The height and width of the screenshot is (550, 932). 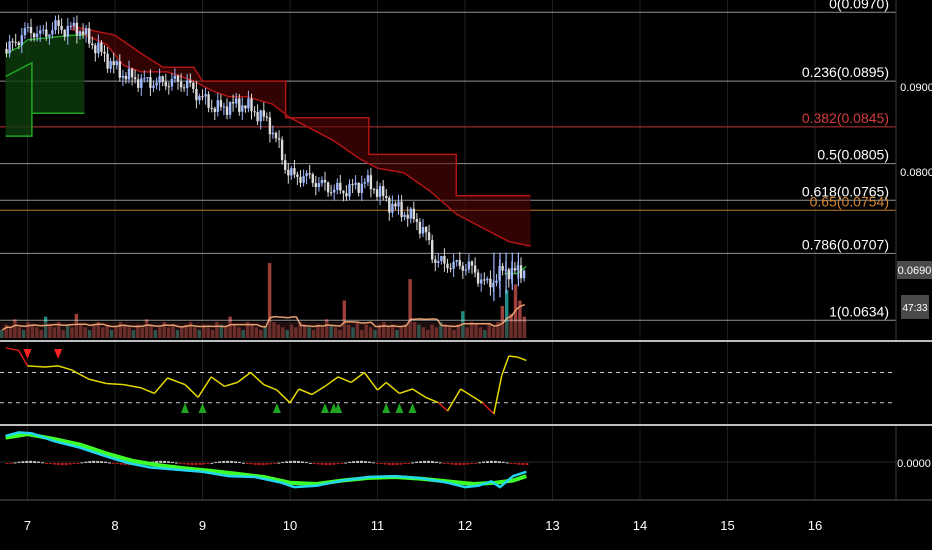 I want to click on fib-label-0.618: 0.618(0.0765), so click(x=845, y=191).